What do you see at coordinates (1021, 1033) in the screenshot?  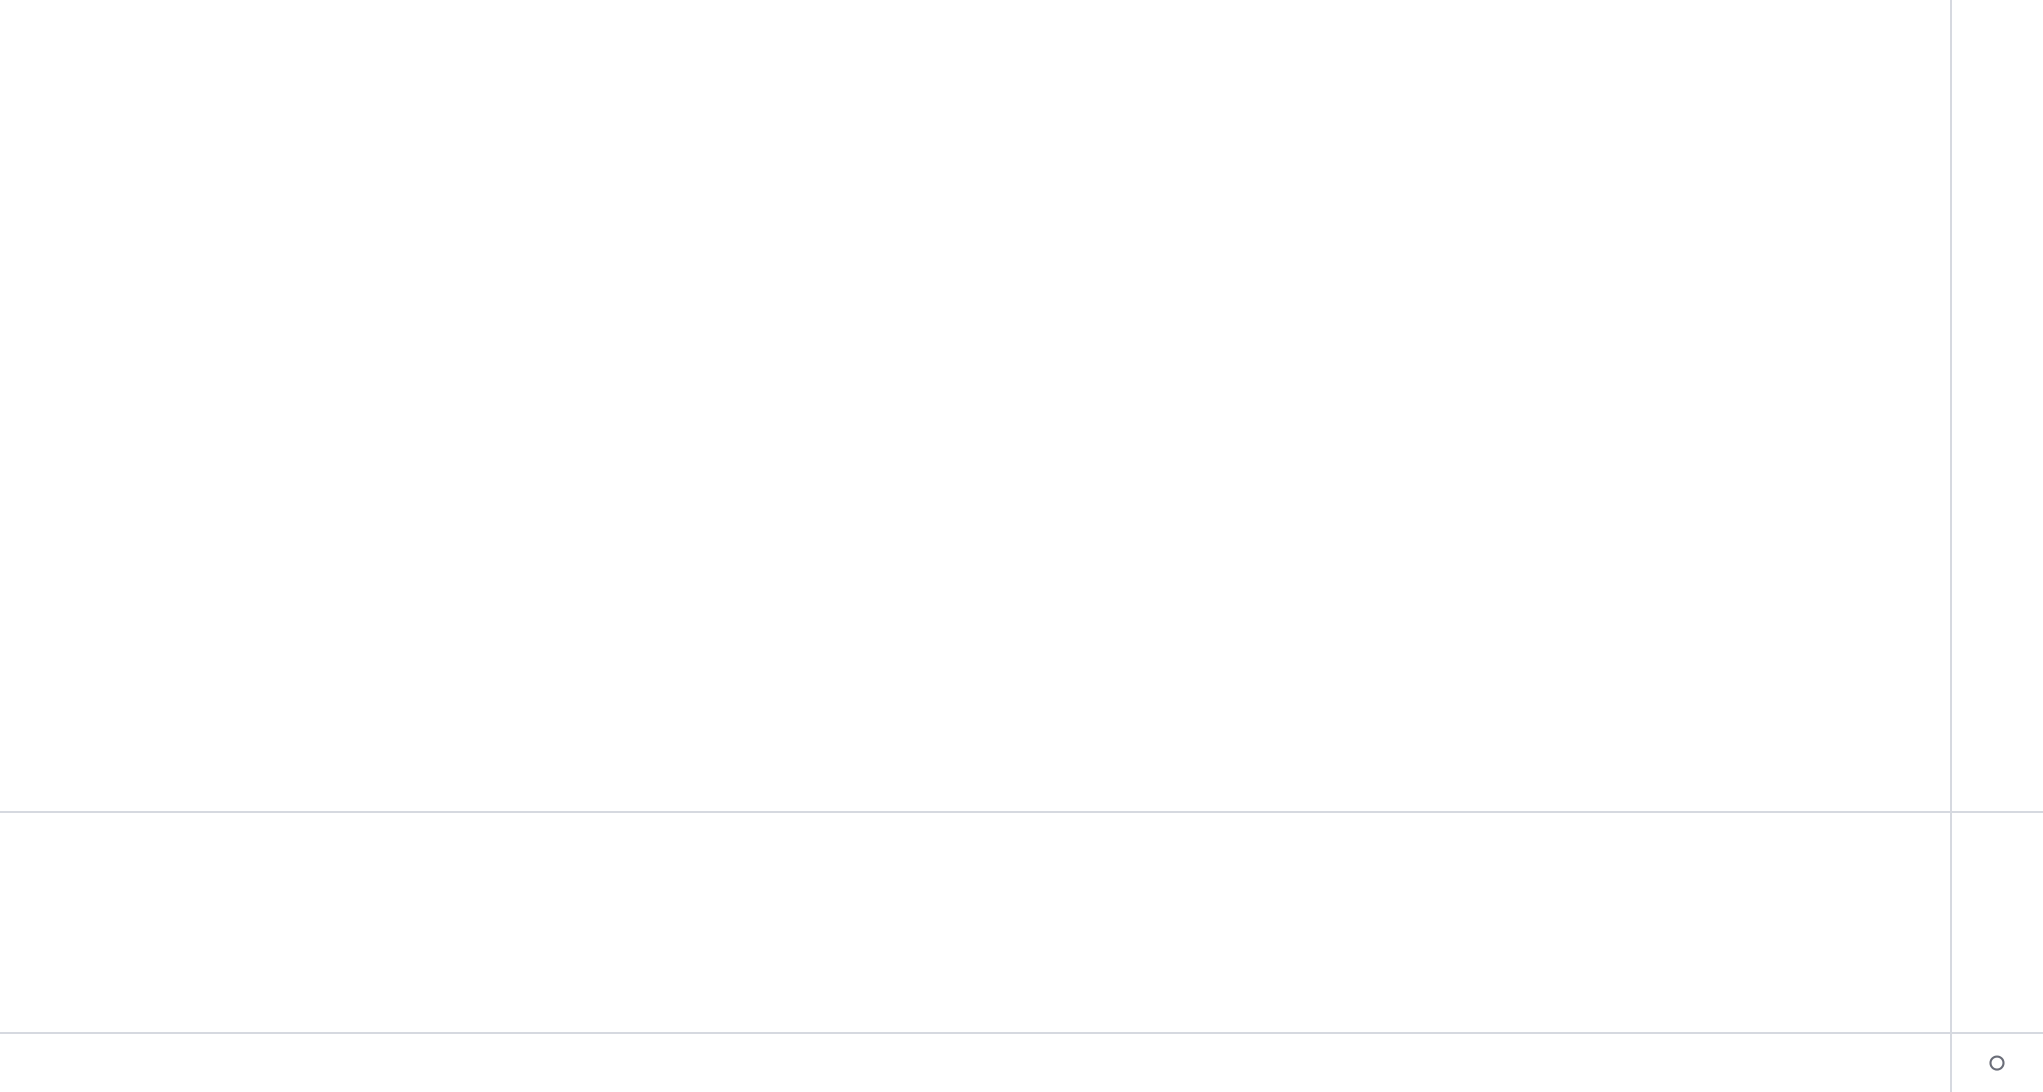 I see `pane-divider-rsi-time` at bounding box center [1021, 1033].